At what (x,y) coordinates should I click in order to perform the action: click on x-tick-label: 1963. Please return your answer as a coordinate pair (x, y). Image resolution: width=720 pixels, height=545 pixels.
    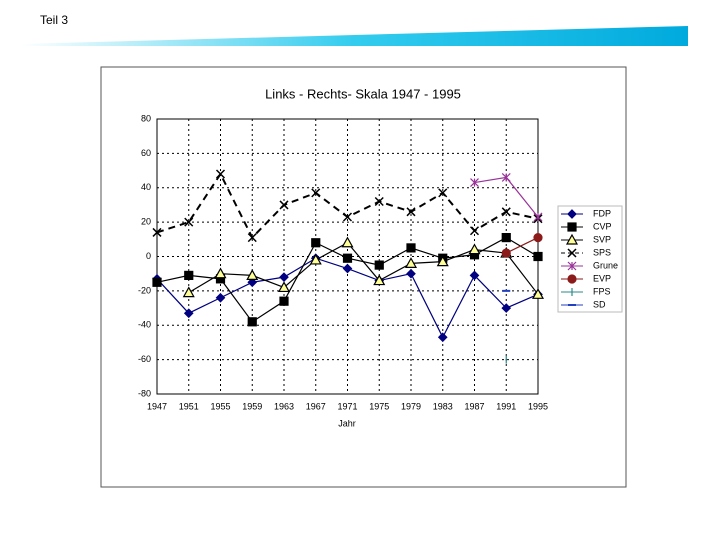
    Looking at the image, I should click on (284, 406).